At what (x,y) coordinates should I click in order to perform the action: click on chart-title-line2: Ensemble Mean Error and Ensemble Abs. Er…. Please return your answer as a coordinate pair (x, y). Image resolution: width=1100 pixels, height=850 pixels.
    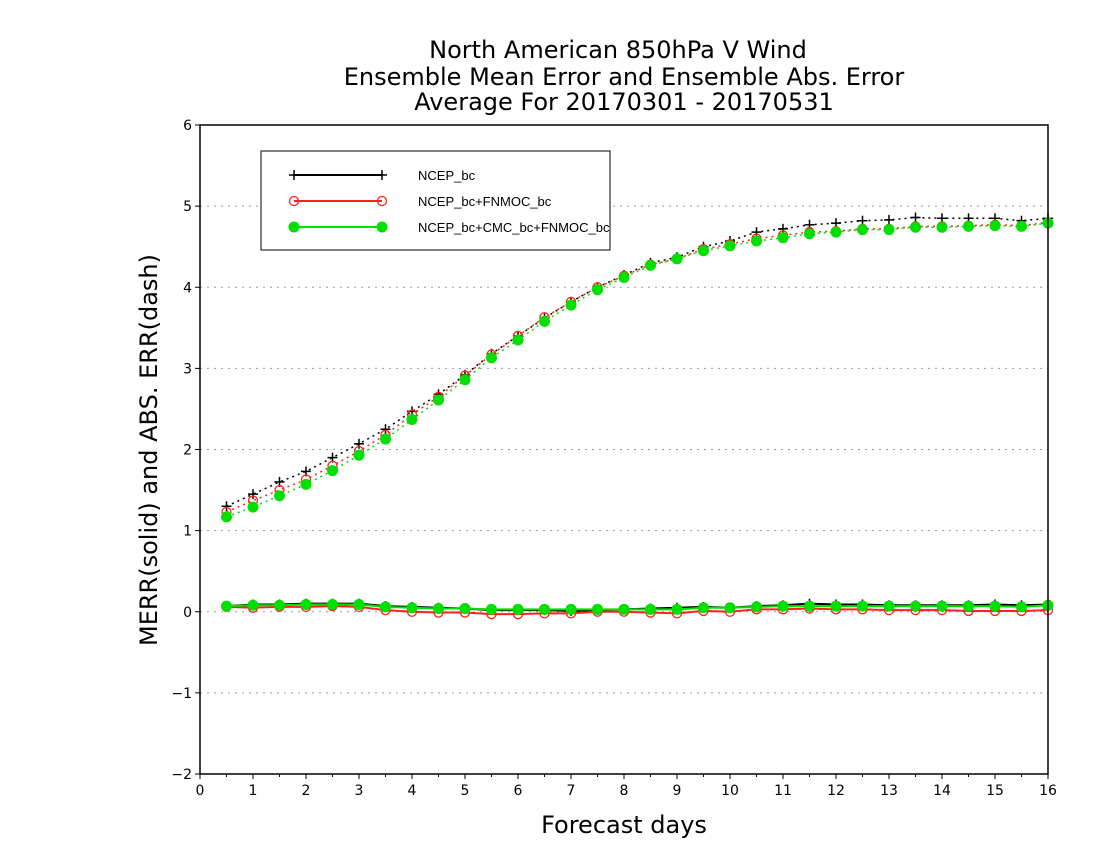
    Looking at the image, I should click on (624, 77).